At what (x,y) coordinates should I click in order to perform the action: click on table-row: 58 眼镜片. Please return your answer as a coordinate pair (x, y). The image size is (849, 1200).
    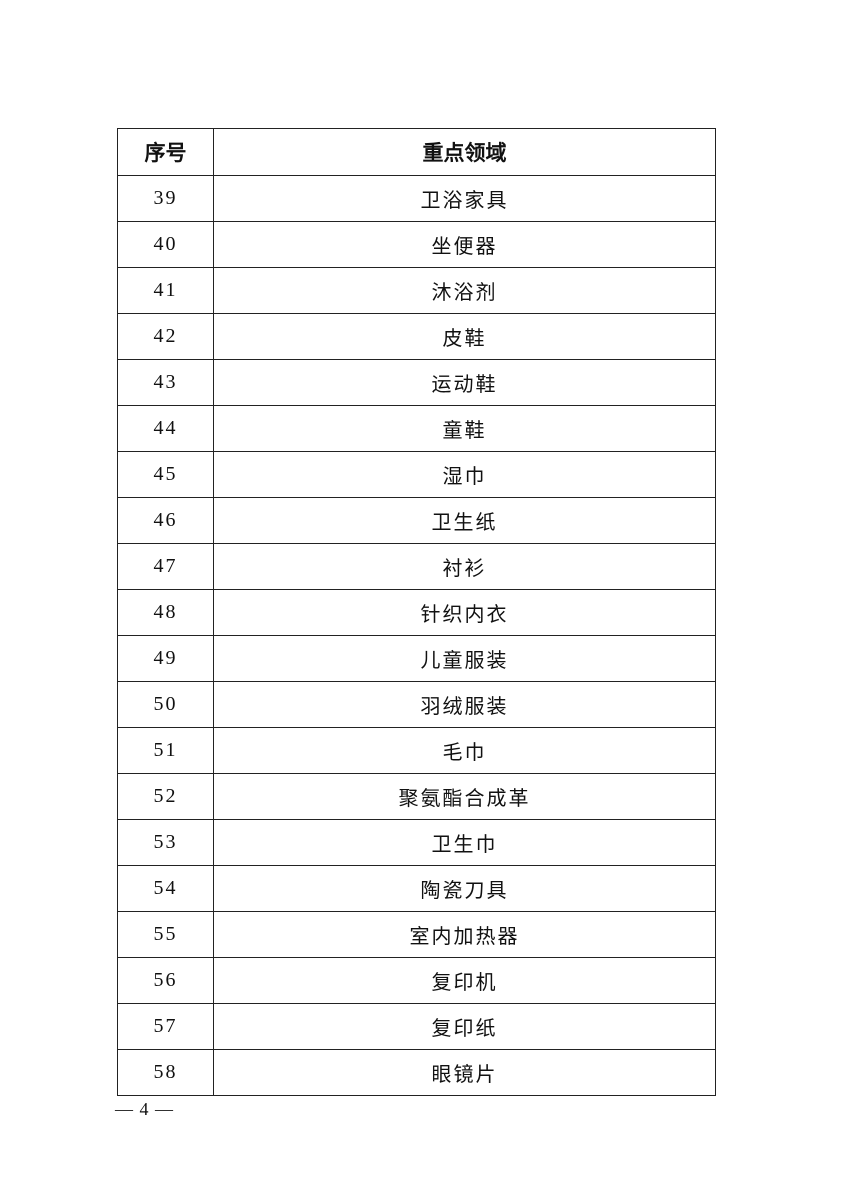
    Looking at the image, I should click on (416, 1072).